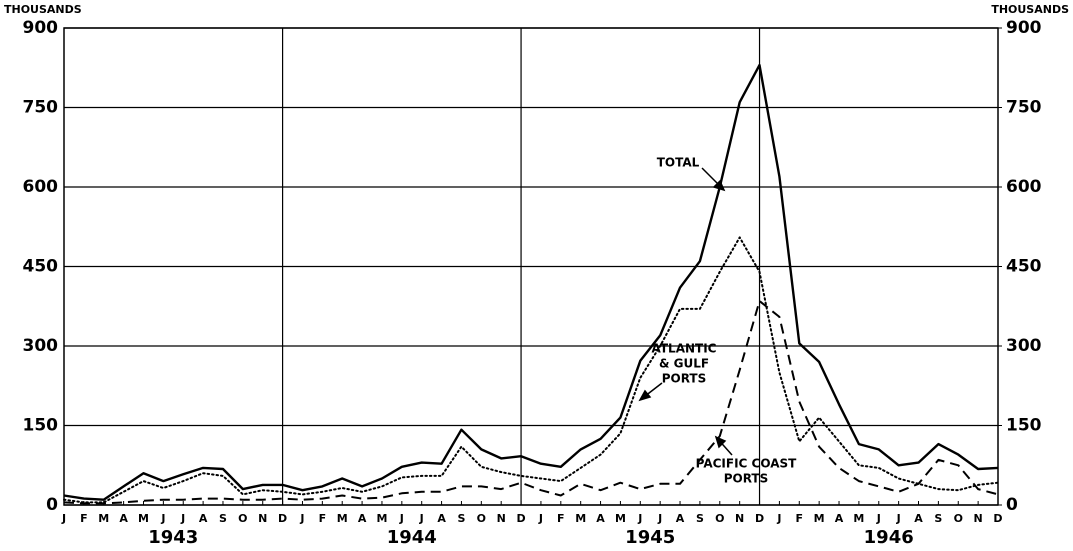 This screenshot has height=551, width=1073. Describe the element at coordinates (41, 108) in the screenshot. I see `y-tick-label: 750` at that location.